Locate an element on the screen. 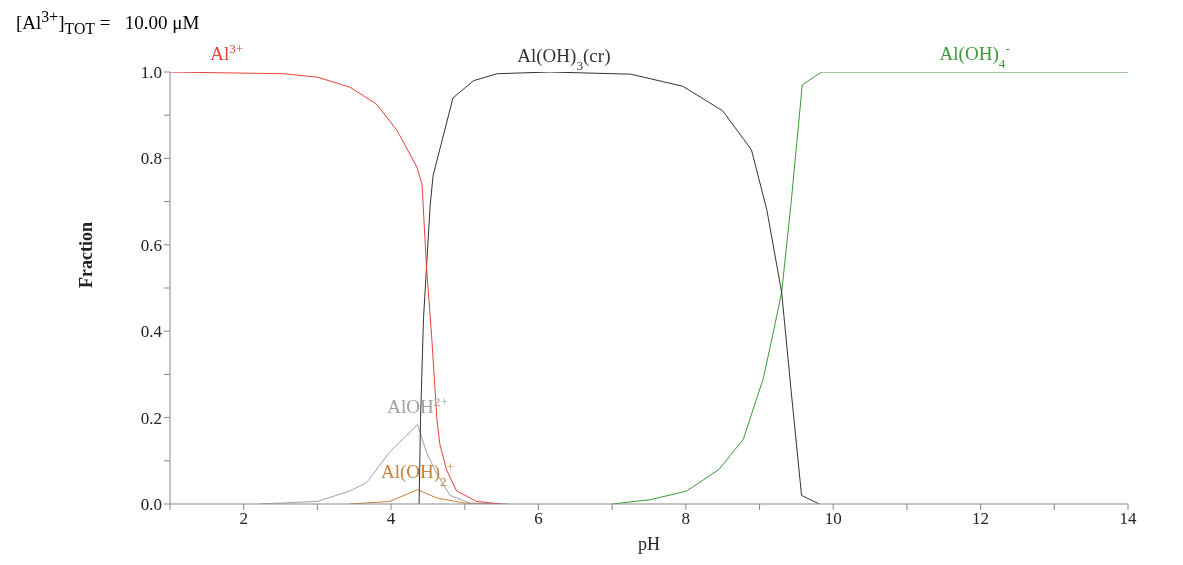 The width and height of the screenshot is (1183, 565). x-tick-label: 6 is located at coordinates (538, 519).